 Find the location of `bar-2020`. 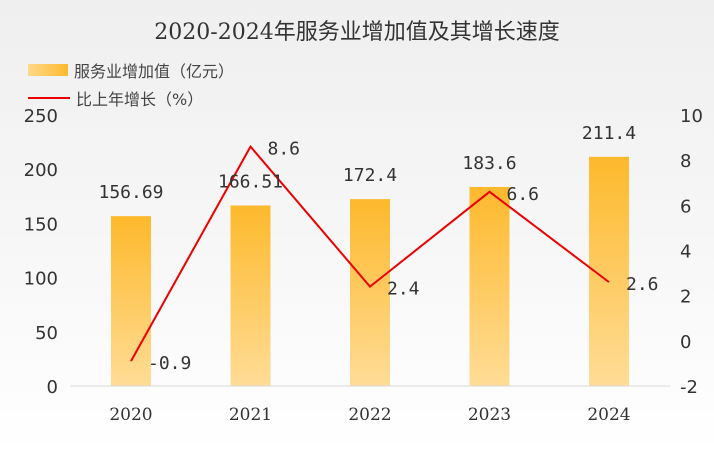

bar-2020 is located at coordinates (131, 301).